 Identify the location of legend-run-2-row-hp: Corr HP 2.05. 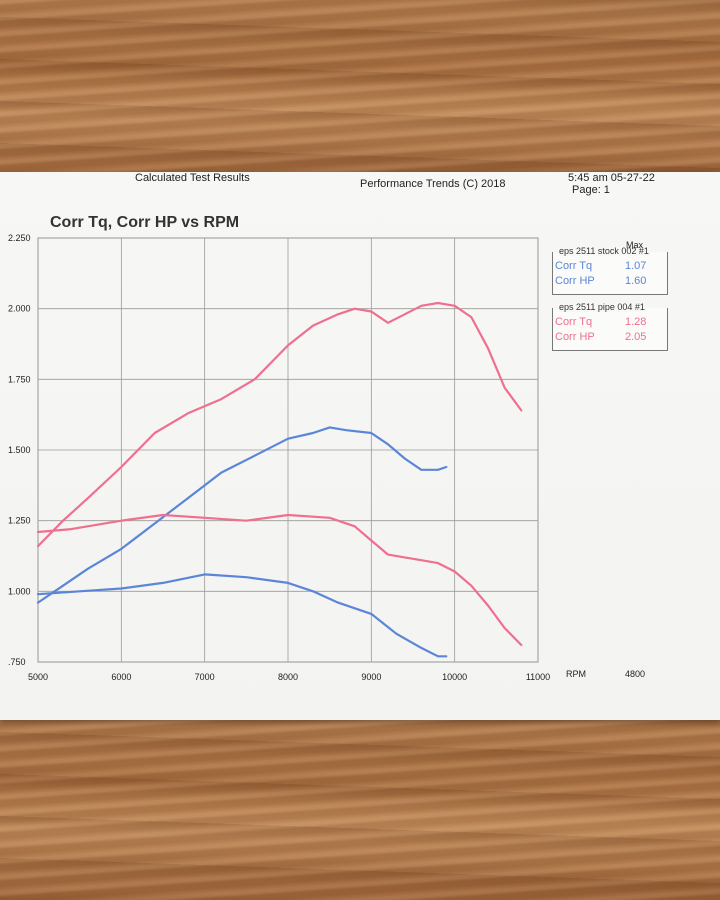
(601, 337).